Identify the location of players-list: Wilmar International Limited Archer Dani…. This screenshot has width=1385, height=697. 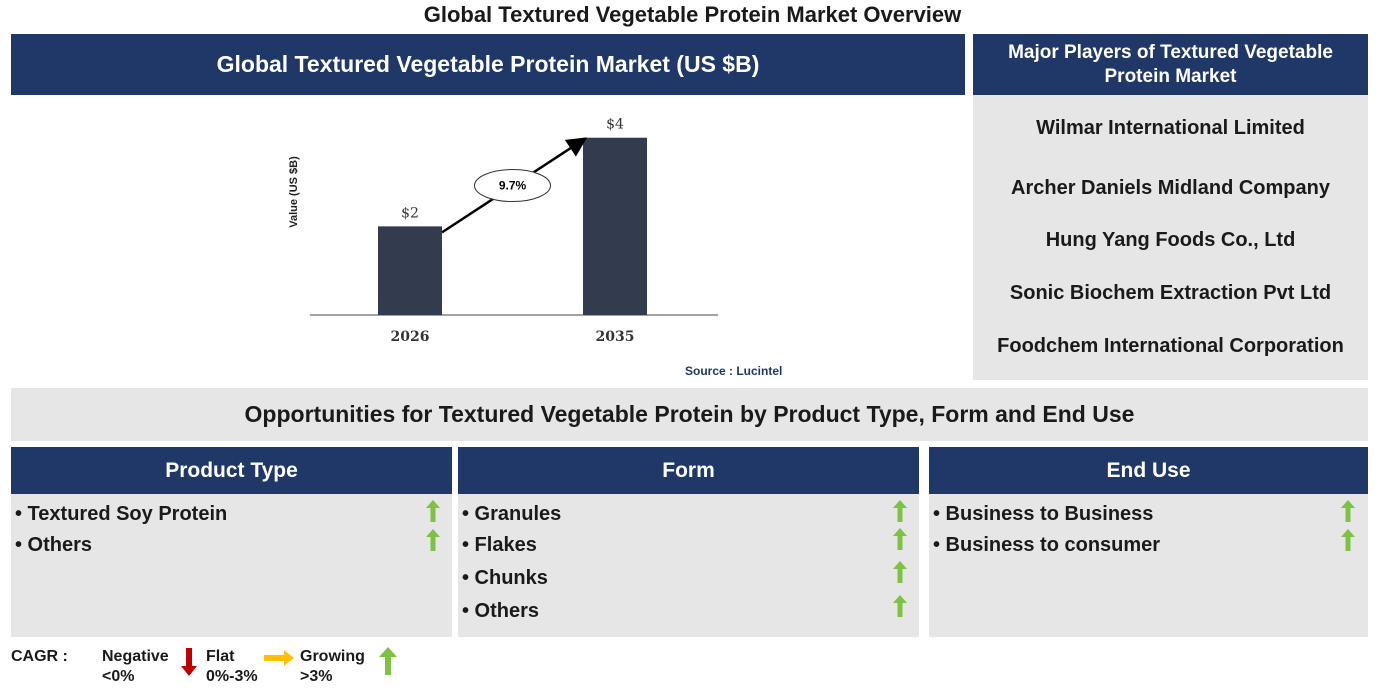
(1170, 237).